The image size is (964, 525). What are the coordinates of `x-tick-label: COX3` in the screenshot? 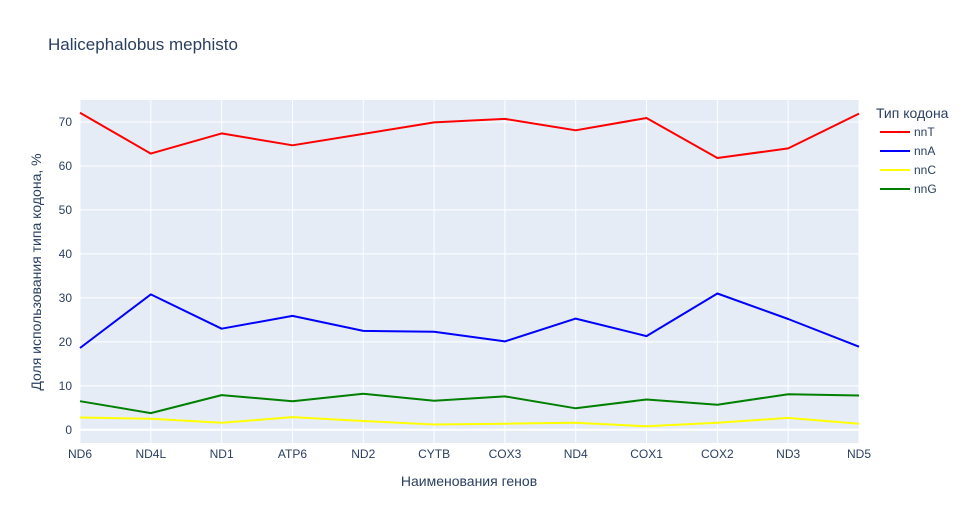 It's located at (505, 454).